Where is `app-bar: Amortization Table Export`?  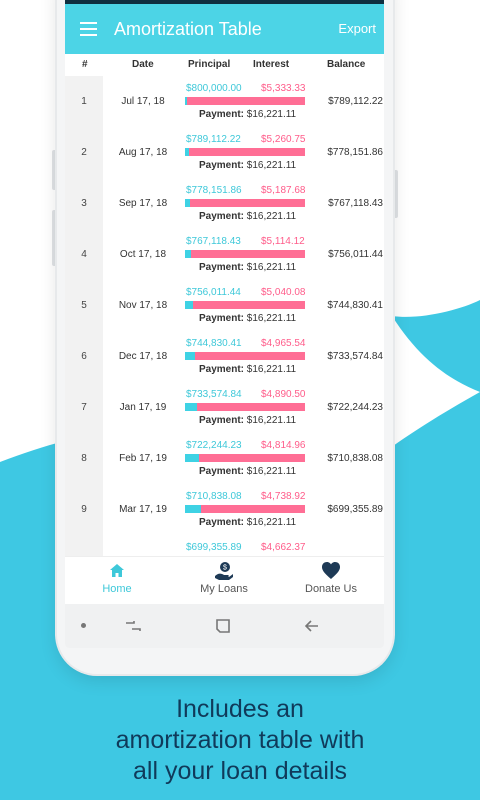 app-bar: Amortization Table Export is located at coordinates (224, 29).